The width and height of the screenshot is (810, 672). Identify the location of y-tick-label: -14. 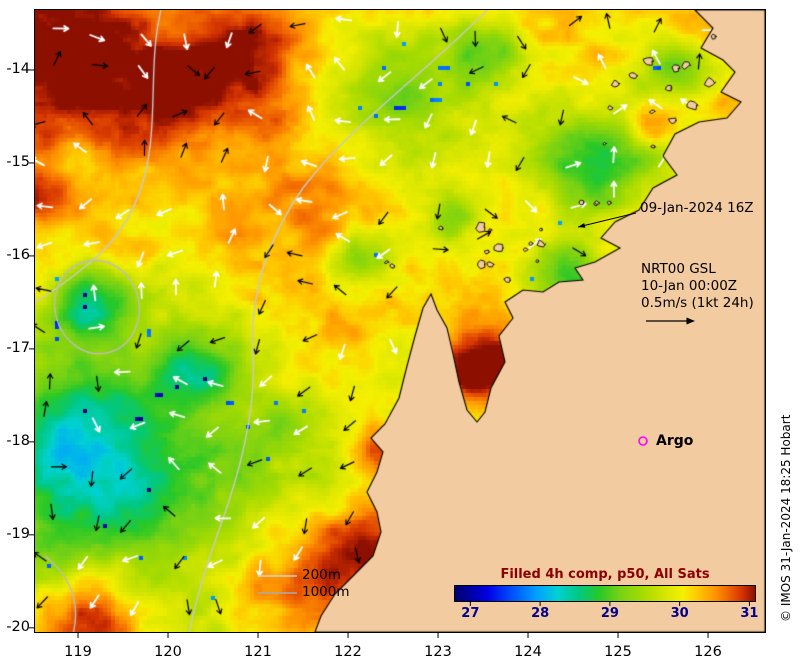
(18, 68).